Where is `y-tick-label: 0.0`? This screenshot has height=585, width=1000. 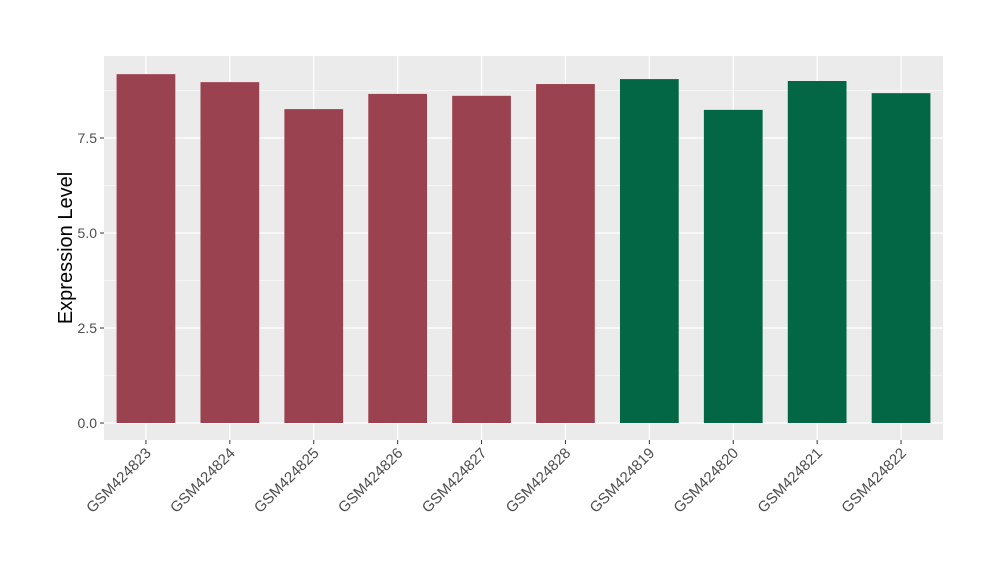
y-tick-label: 0.0 is located at coordinates (88, 423).